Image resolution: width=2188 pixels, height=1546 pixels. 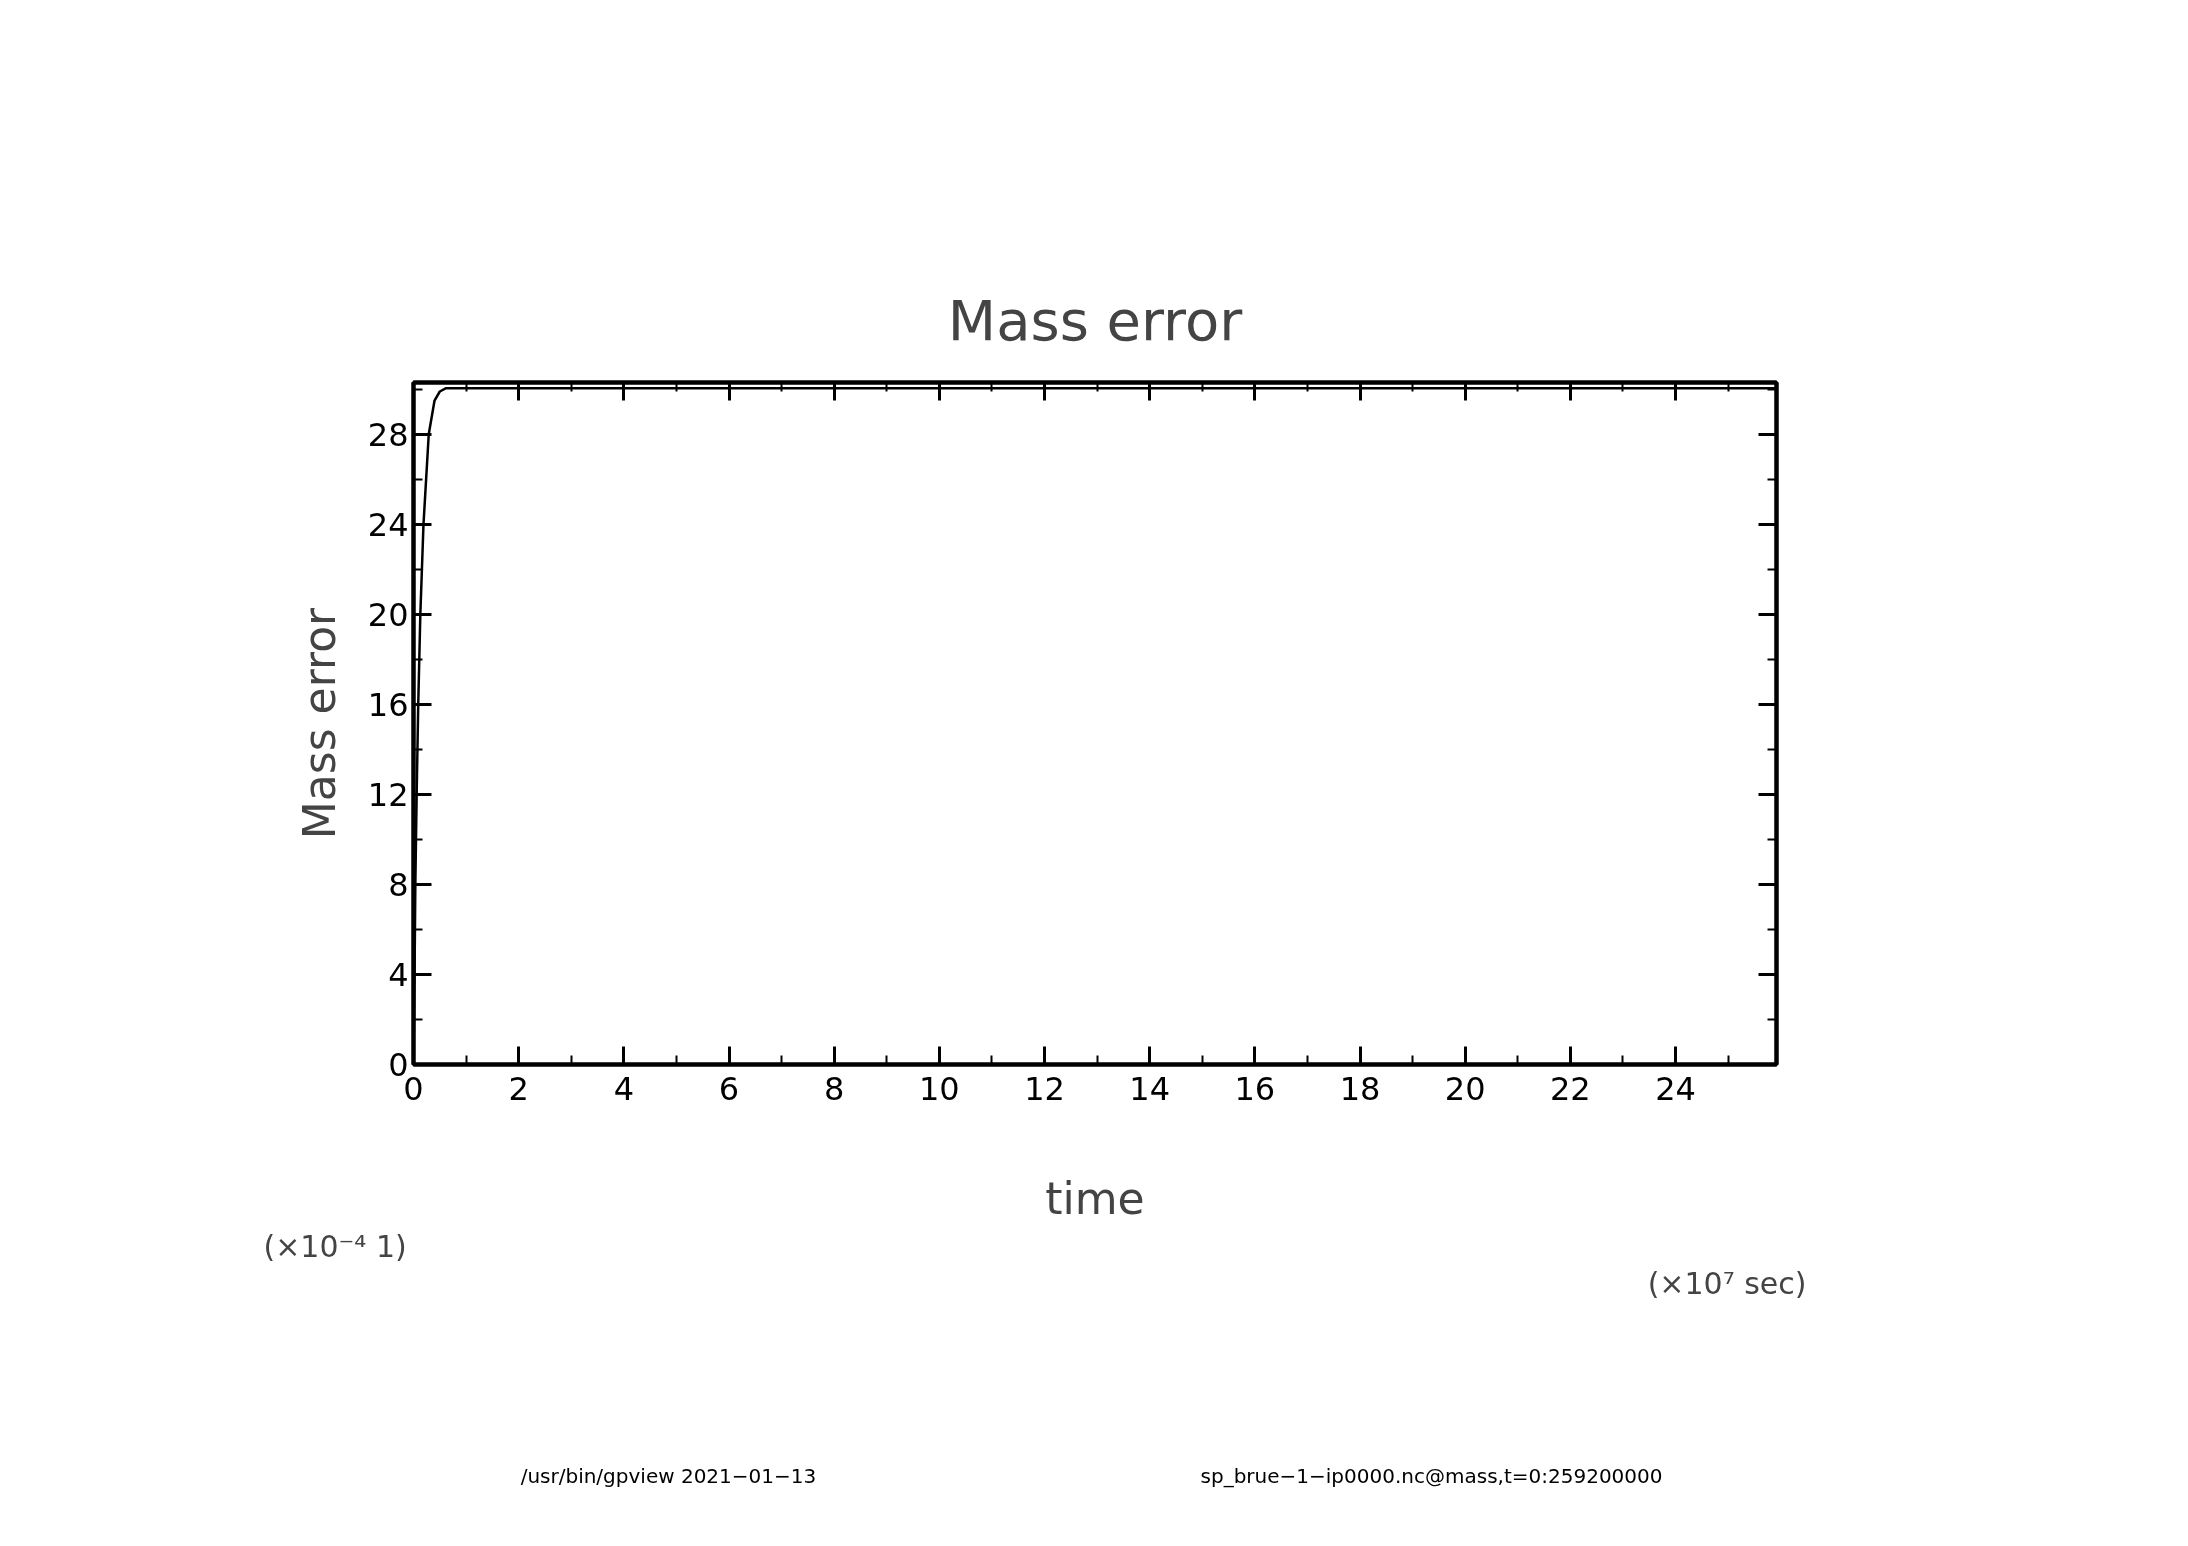 I want to click on x-tick-label: 22, so click(x=1570, y=1088).